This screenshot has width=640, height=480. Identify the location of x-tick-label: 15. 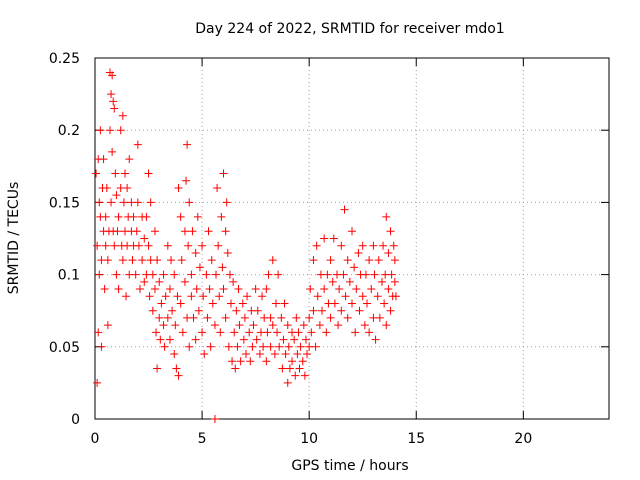
(416, 439).